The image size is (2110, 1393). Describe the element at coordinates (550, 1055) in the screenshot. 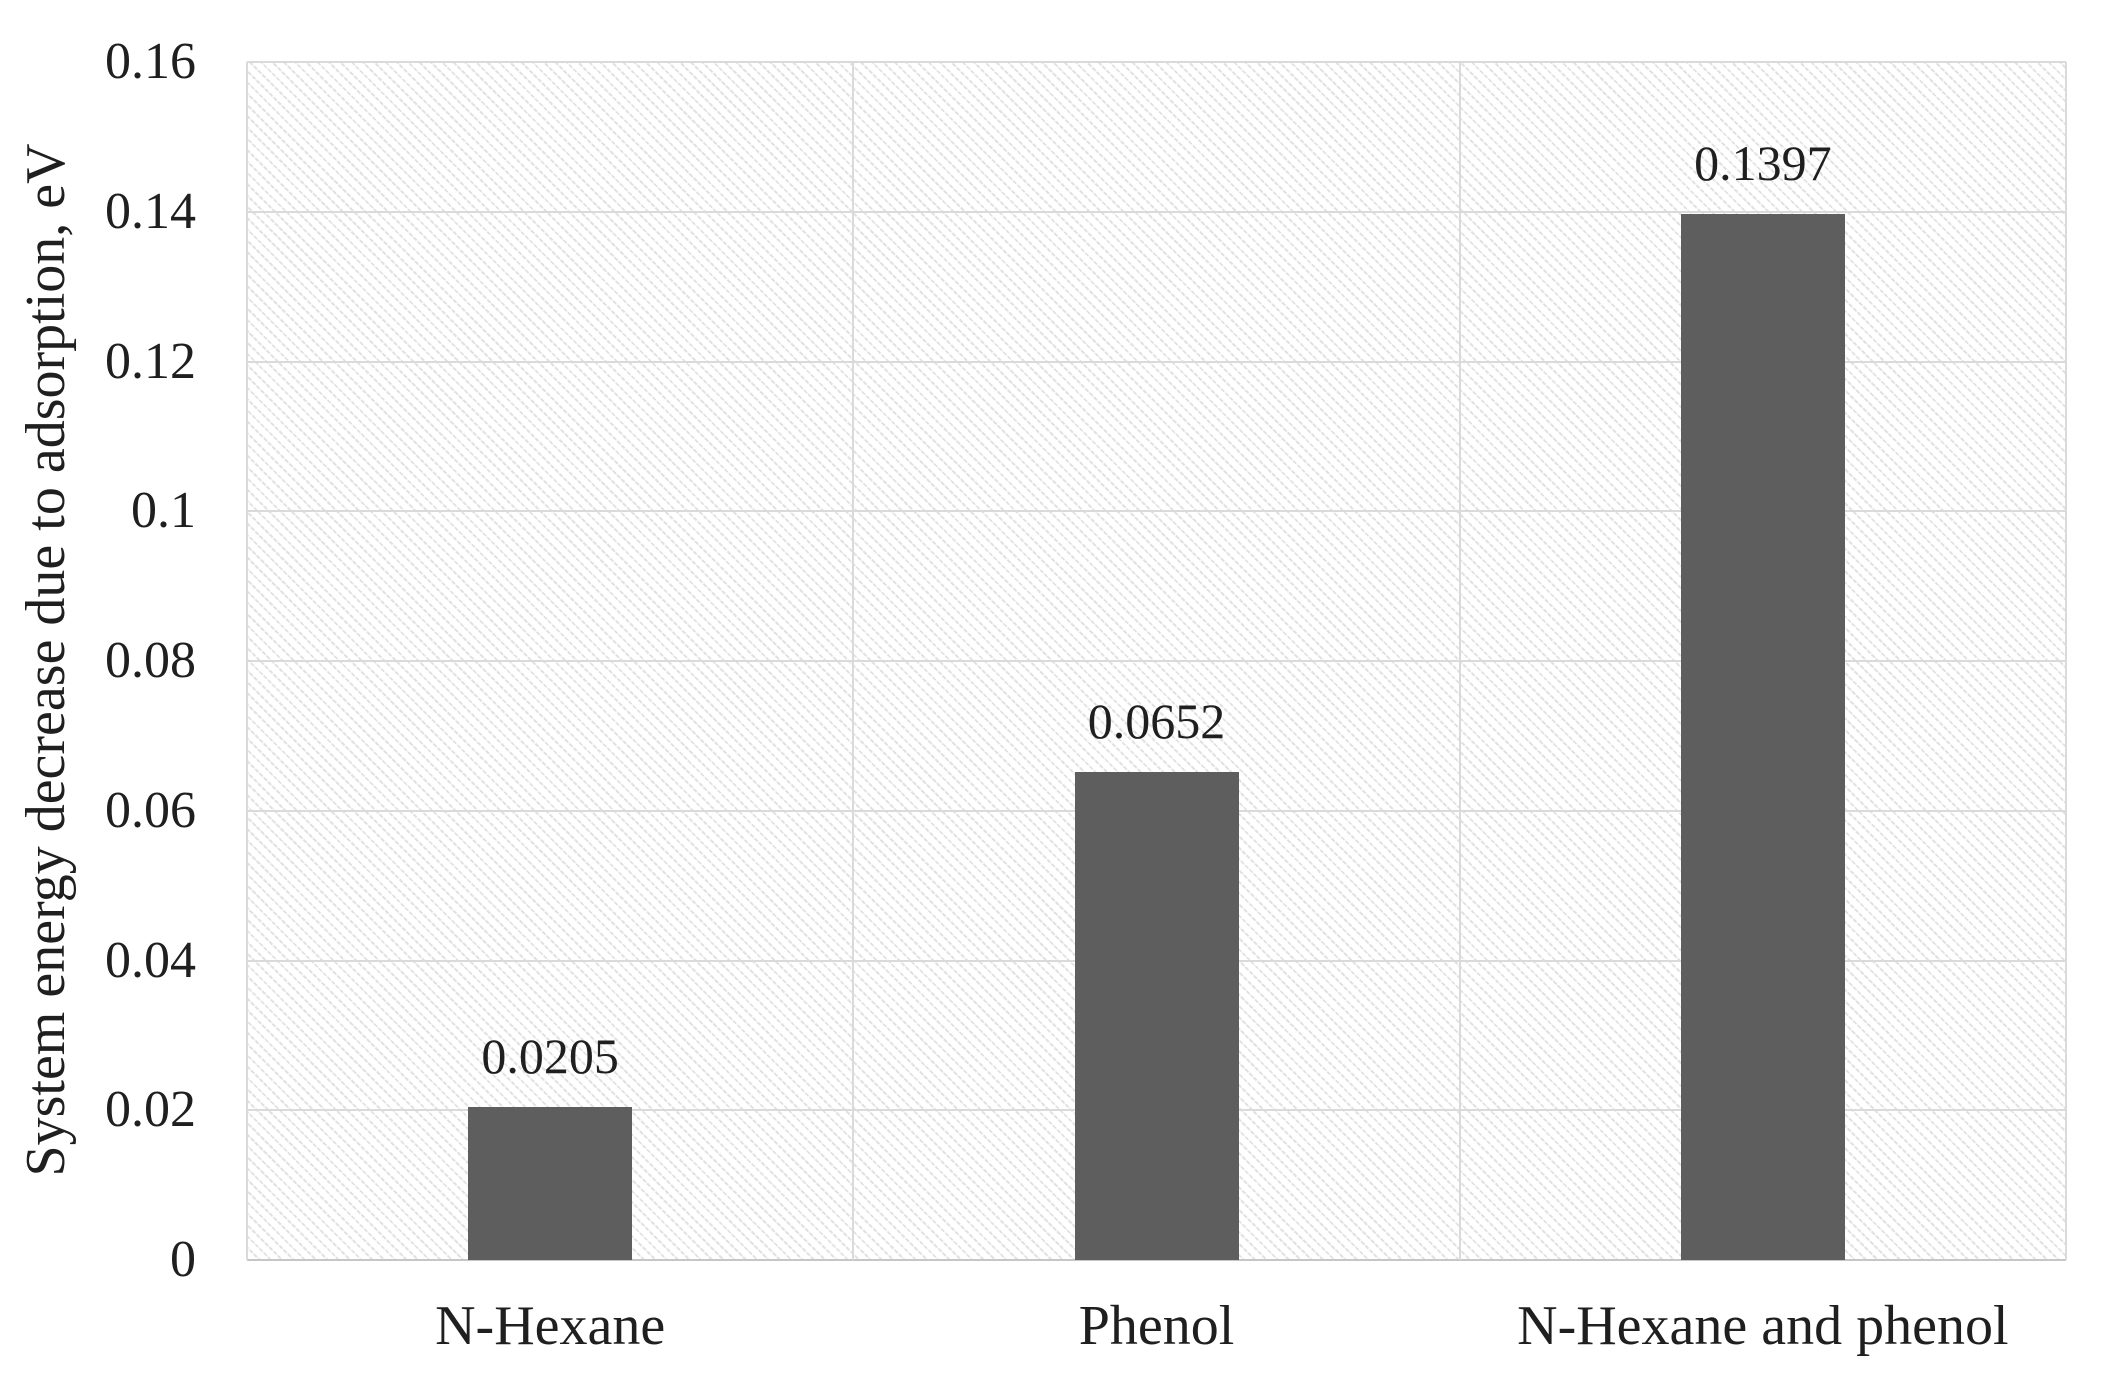

I see `bar-value-label: 0.0205` at that location.